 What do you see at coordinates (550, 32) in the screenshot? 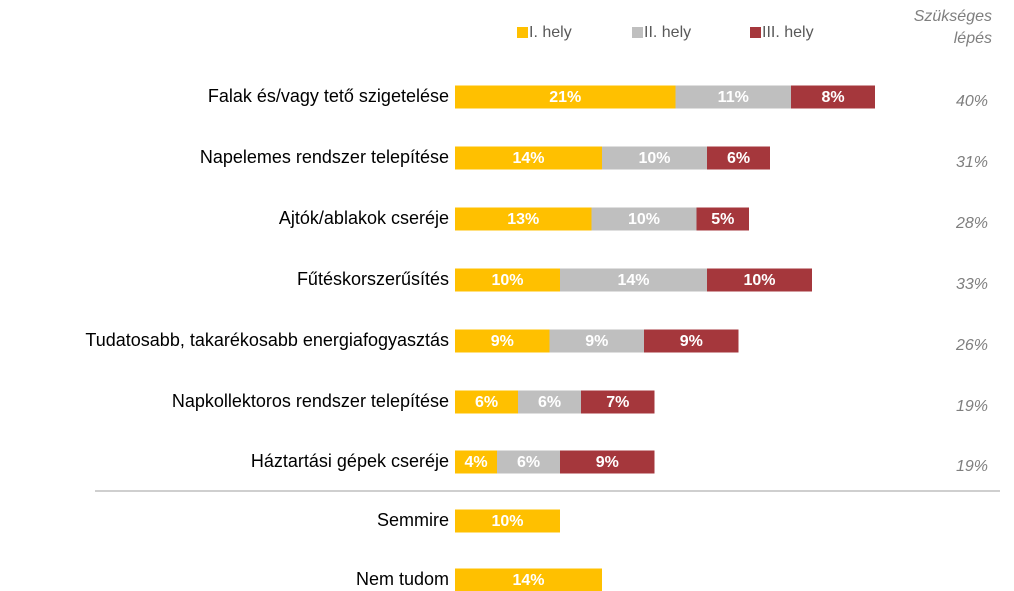
I see `legend-label: I. hely` at bounding box center [550, 32].